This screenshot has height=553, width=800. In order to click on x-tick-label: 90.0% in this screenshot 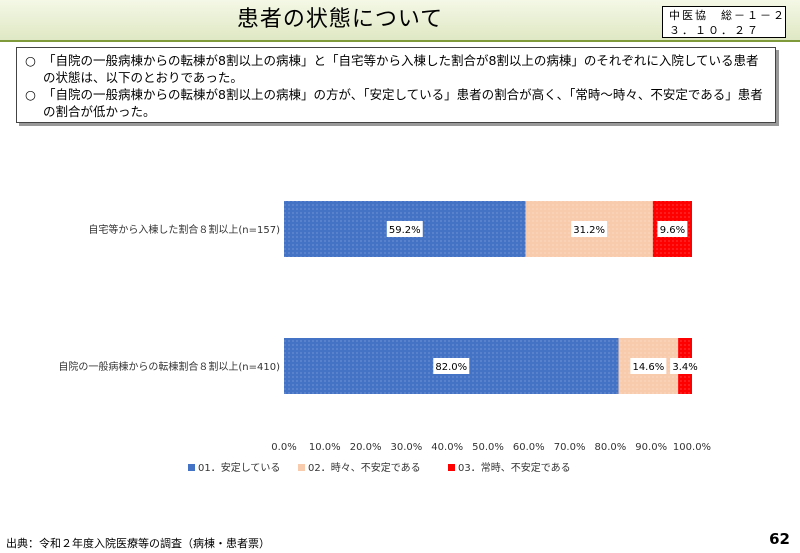, I will do `click(651, 447)`.